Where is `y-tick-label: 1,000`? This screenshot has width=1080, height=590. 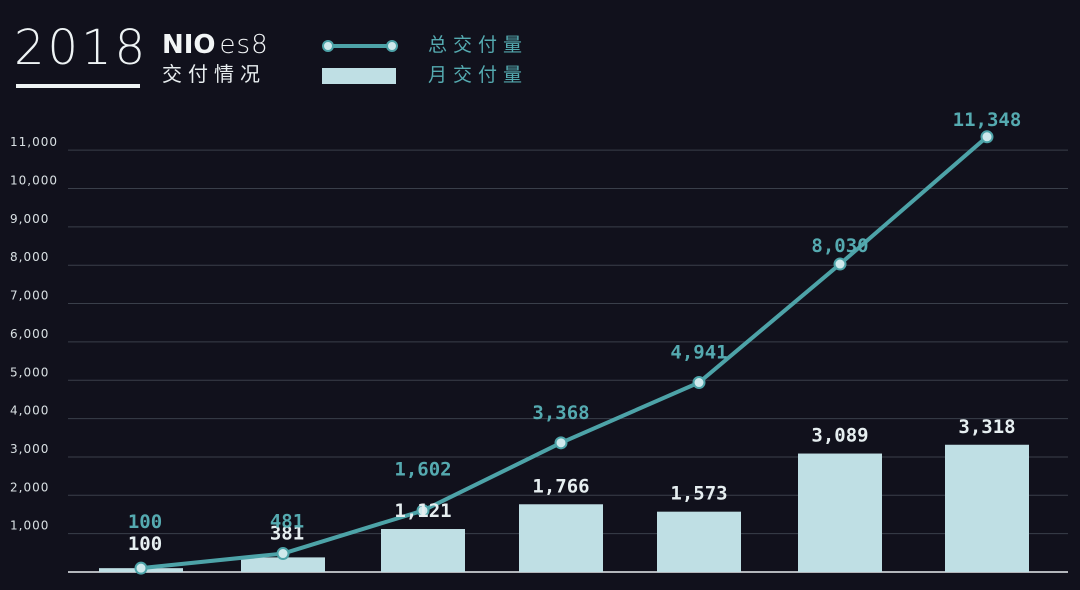 y-tick-label: 1,000 is located at coordinates (29, 526).